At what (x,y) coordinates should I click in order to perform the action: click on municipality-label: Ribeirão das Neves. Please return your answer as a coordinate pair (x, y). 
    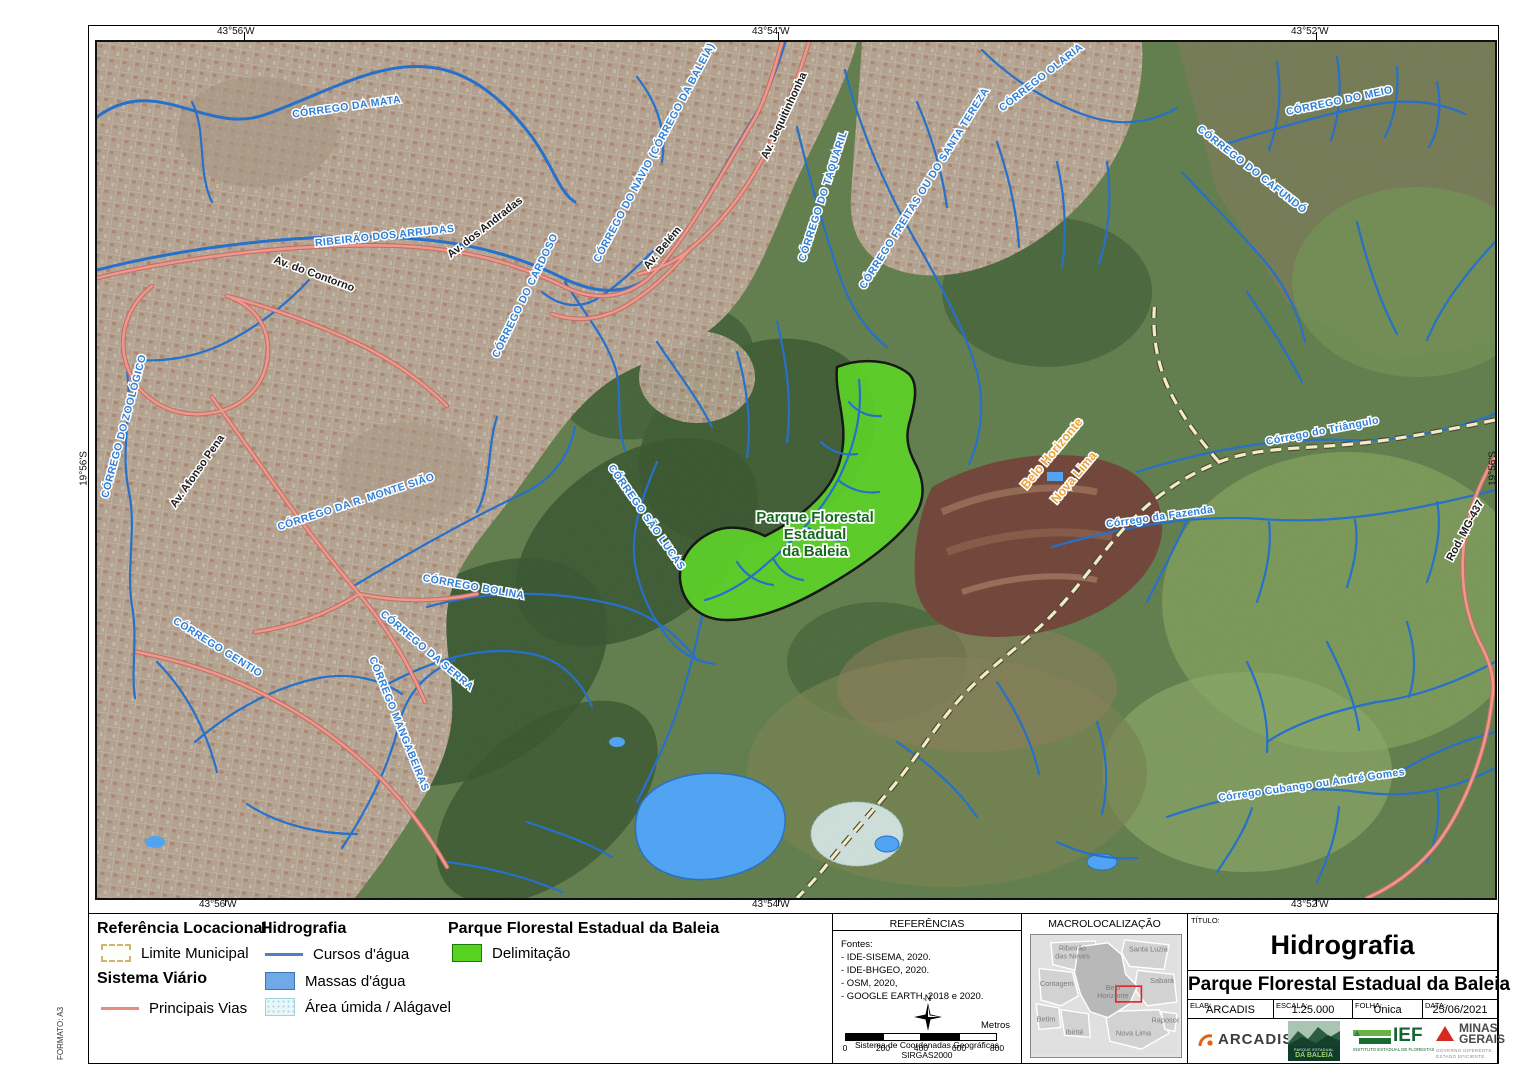
    Looking at the image, I should click on (1072, 952).